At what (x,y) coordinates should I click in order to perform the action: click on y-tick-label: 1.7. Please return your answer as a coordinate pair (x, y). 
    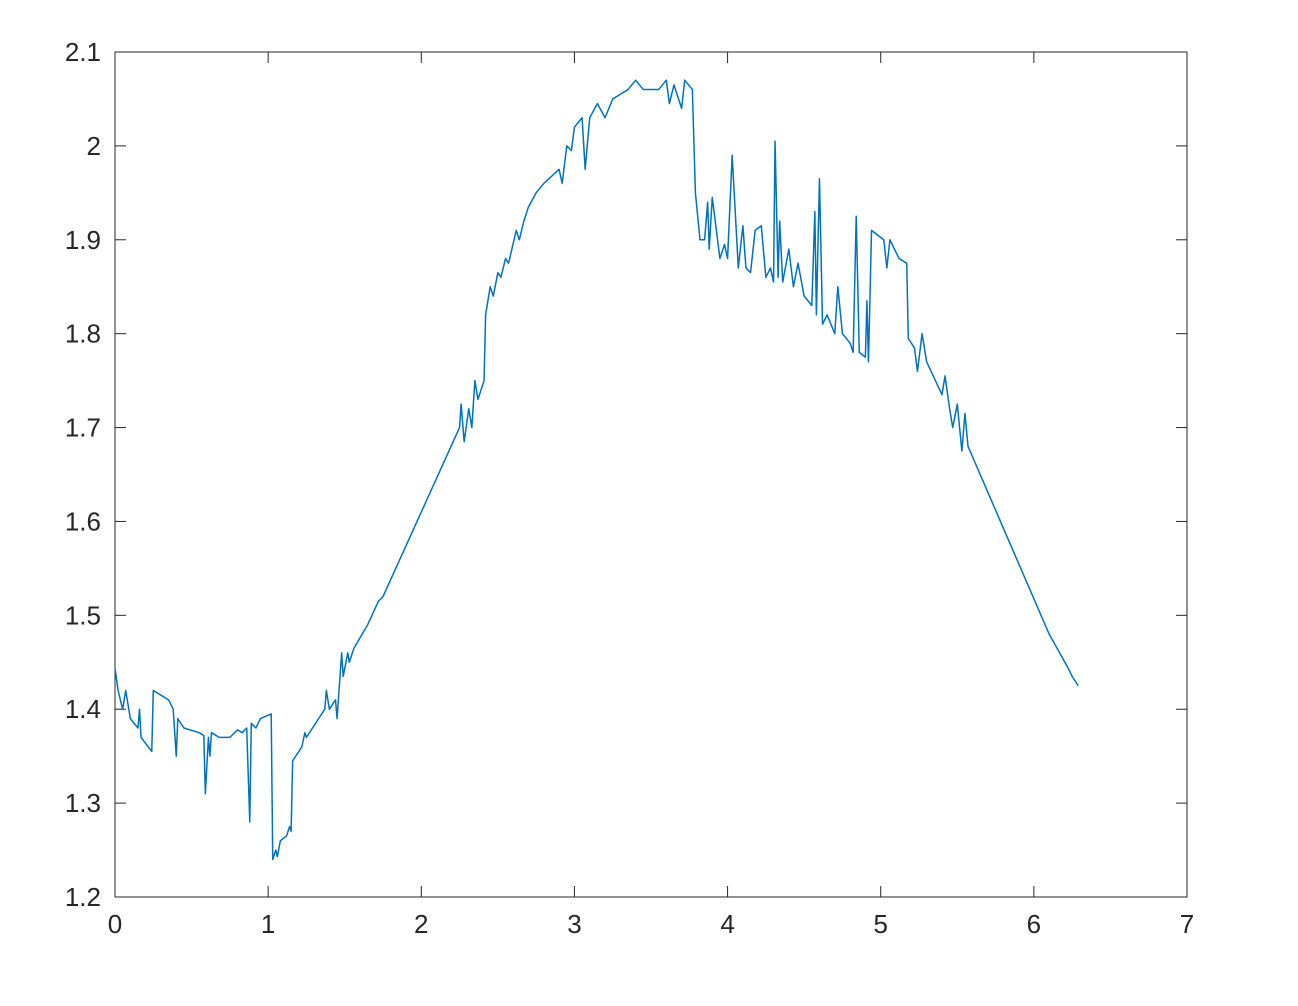
    Looking at the image, I should click on (83, 428).